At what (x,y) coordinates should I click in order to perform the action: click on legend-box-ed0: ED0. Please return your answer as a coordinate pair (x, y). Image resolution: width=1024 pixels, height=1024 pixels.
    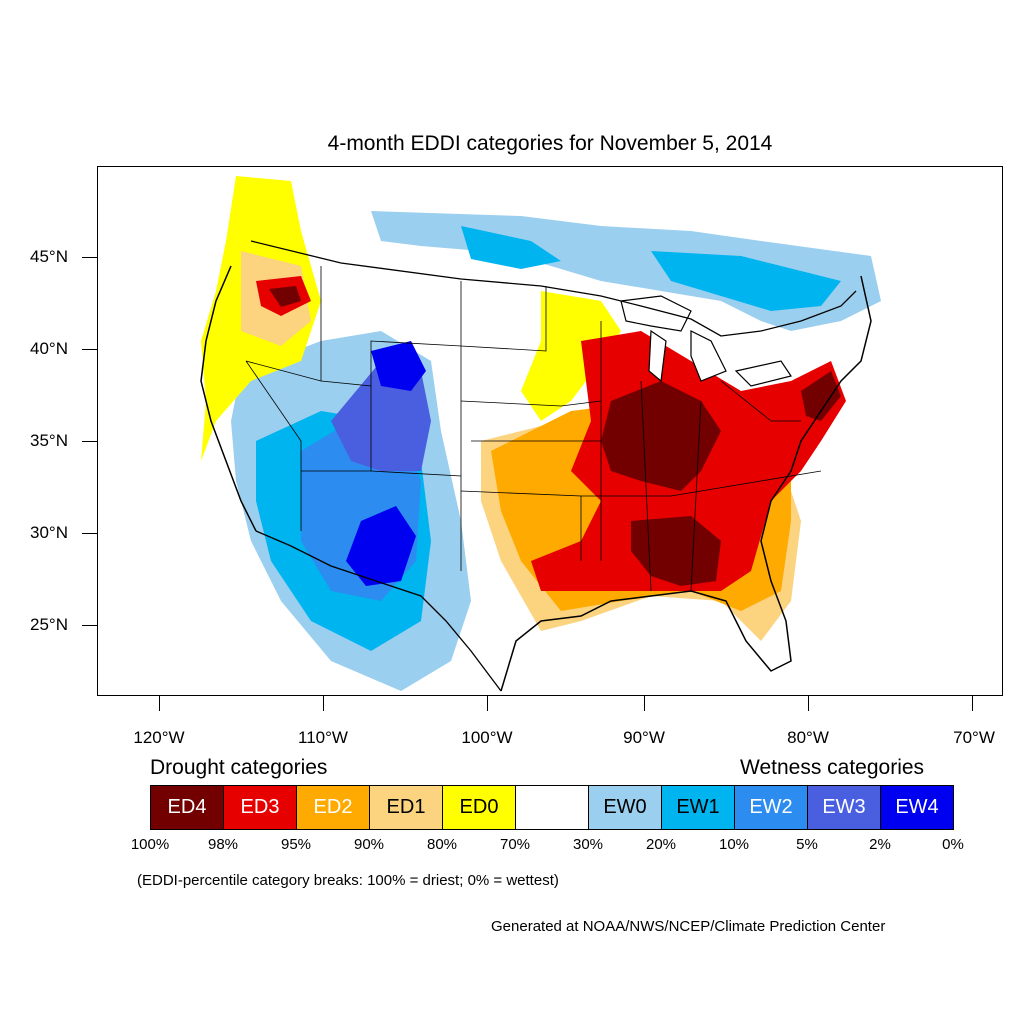
    Looking at the image, I should click on (479, 807).